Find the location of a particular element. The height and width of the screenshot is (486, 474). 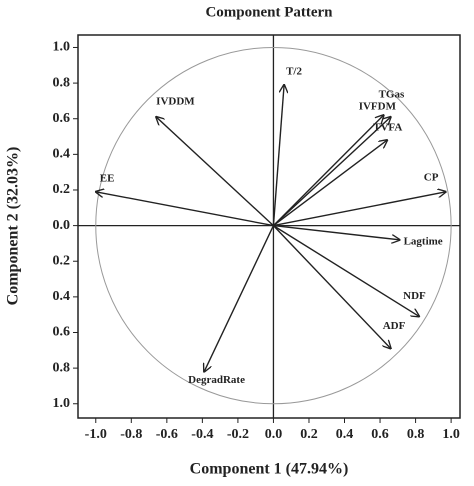

chart-title: Component Pattern is located at coordinates (269, 12).